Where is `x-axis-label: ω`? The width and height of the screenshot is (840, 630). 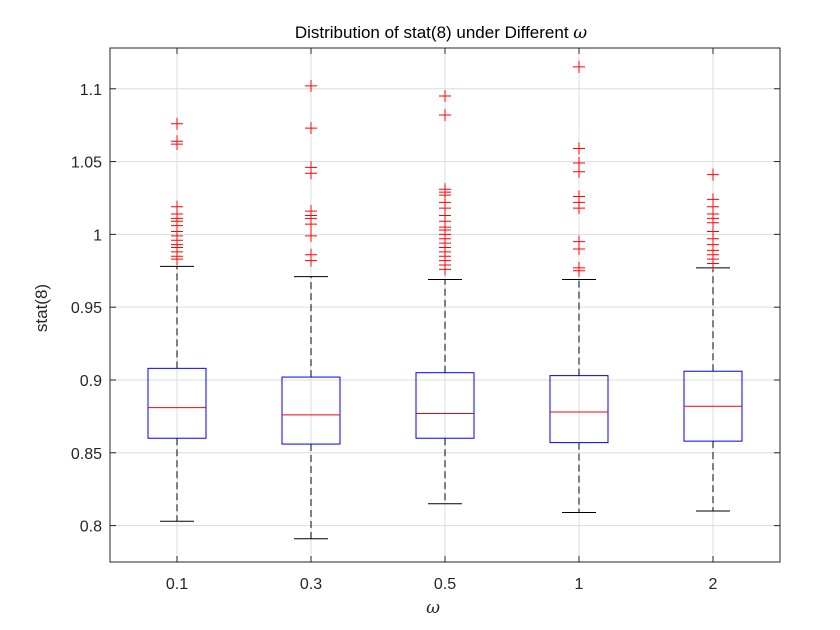 x-axis-label: ω is located at coordinates (433, 608).